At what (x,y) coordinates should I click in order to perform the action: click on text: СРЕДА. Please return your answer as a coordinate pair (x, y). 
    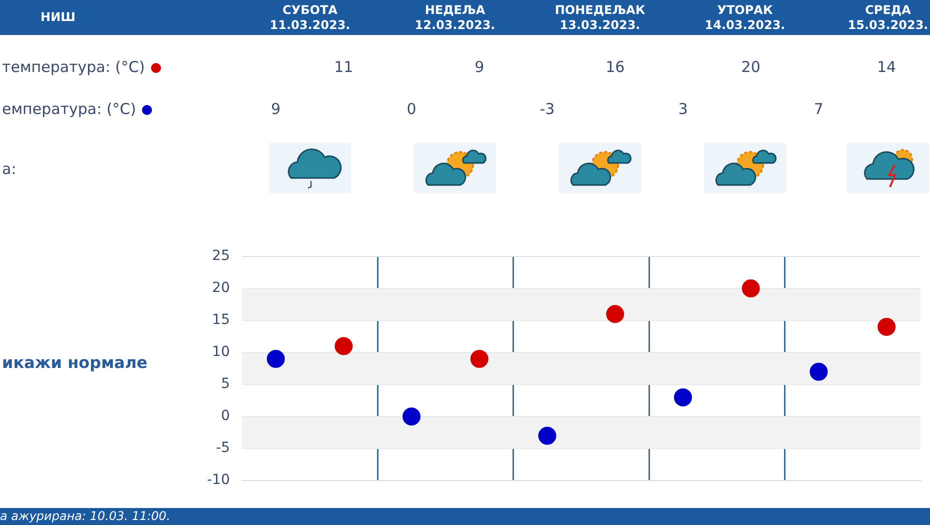
    Looking at the image, I should click on (888, 10).